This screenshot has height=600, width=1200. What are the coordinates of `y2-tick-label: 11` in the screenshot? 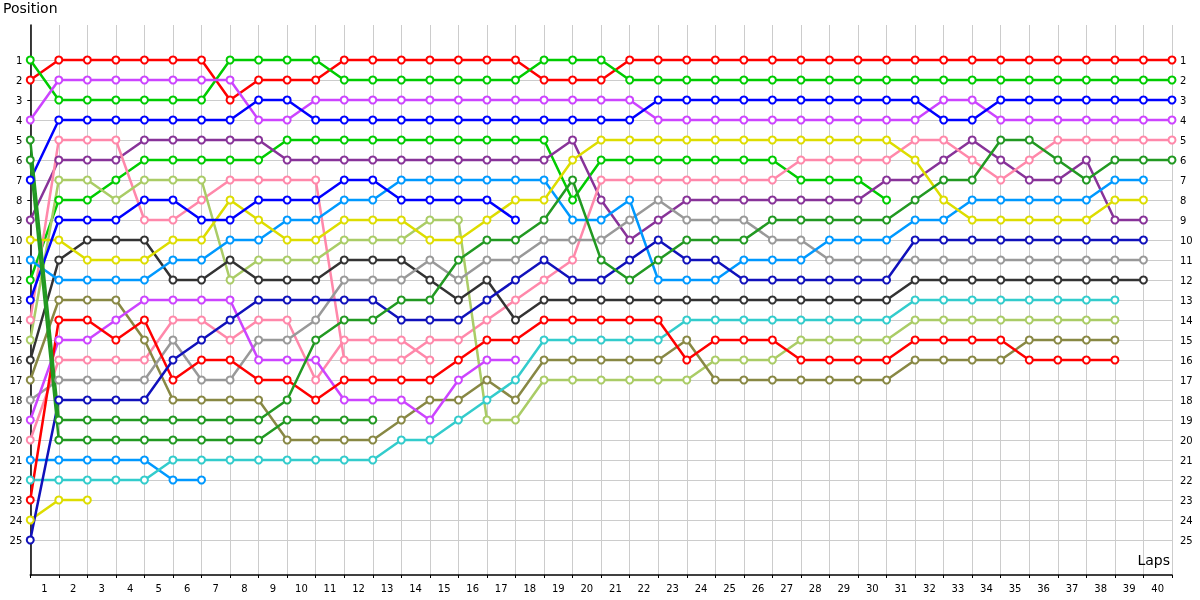 It's located at (1186, 260).